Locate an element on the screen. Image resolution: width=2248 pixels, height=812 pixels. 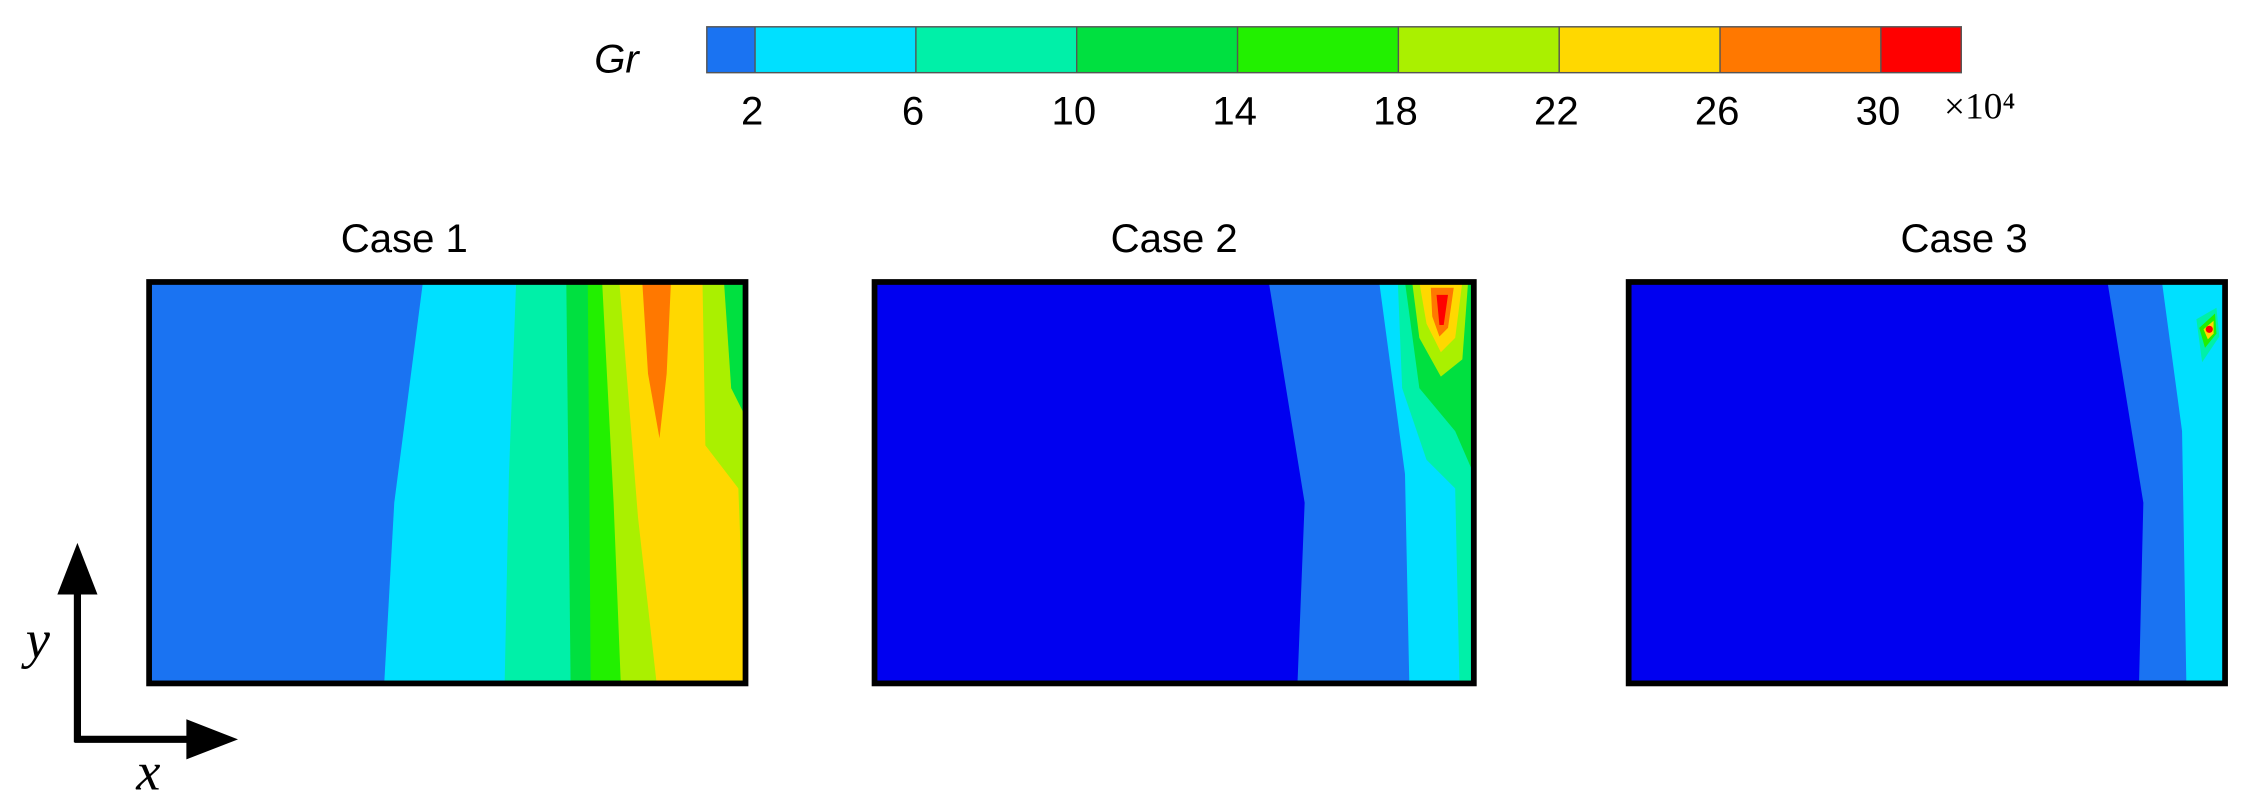
panel-title: Case 2 is located at coordinates (1174, 238).